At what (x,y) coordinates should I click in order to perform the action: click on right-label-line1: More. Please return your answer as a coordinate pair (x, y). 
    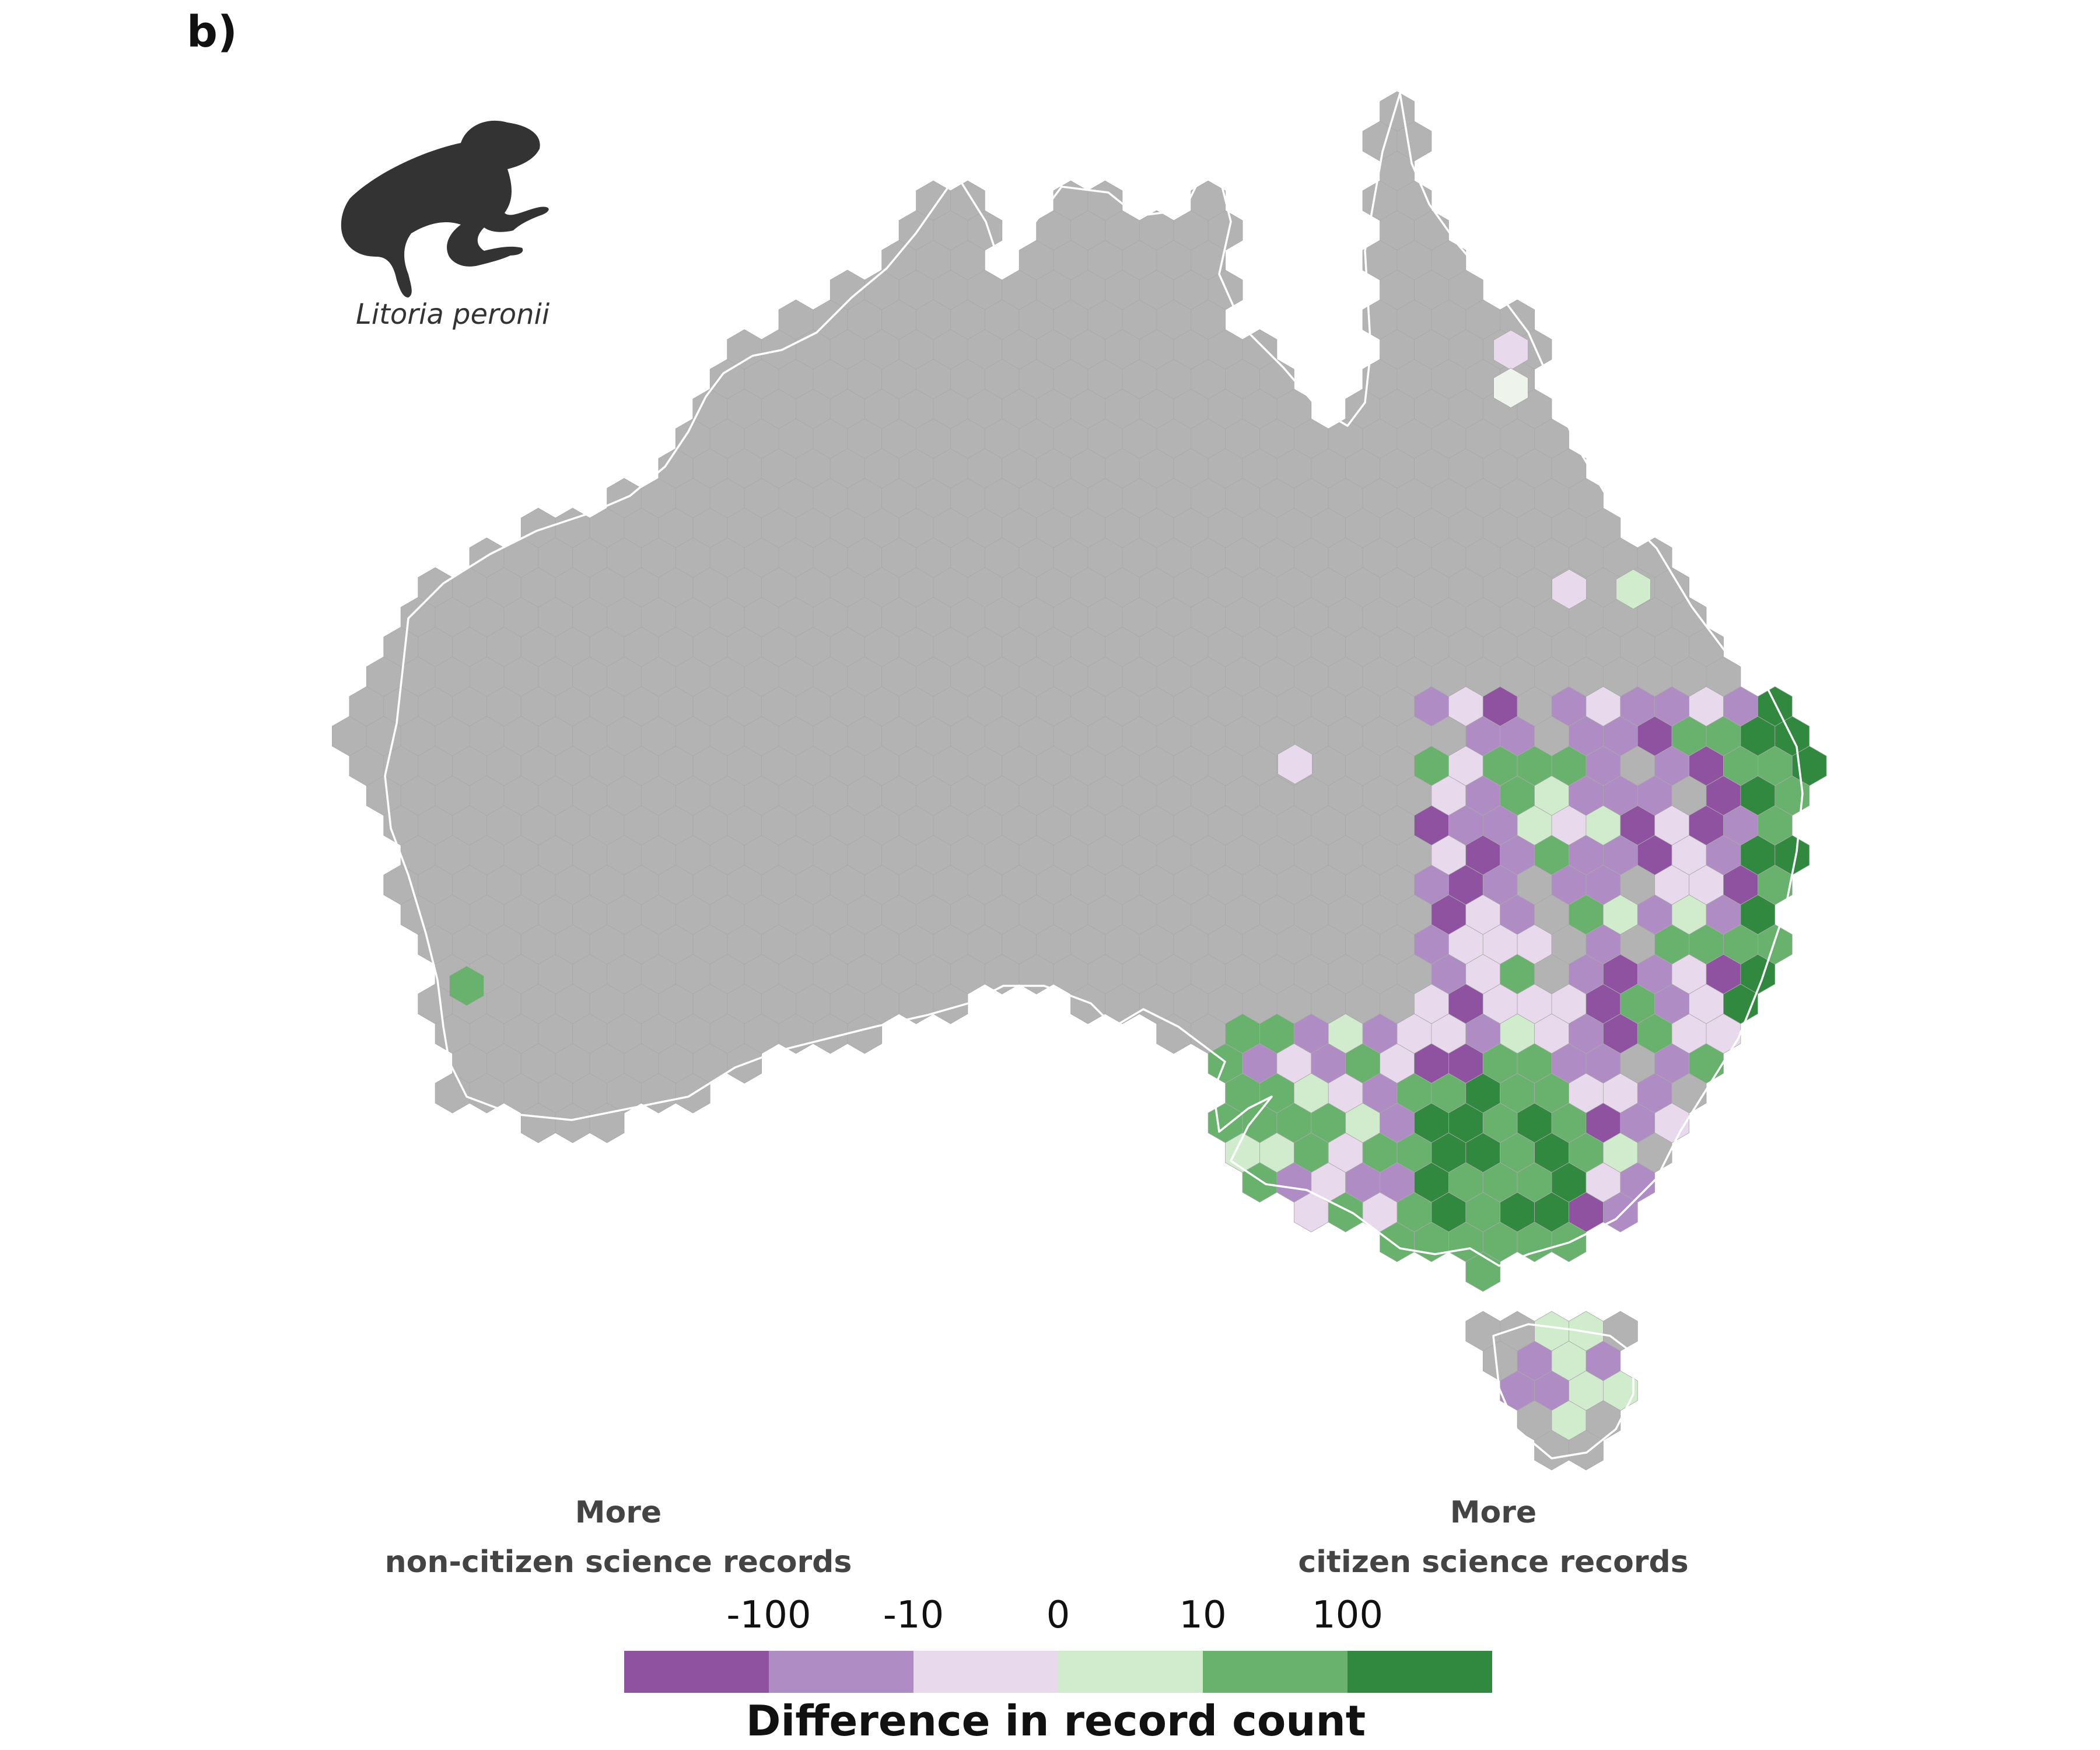
    Looking at the image, I should click on (1493, 1512).